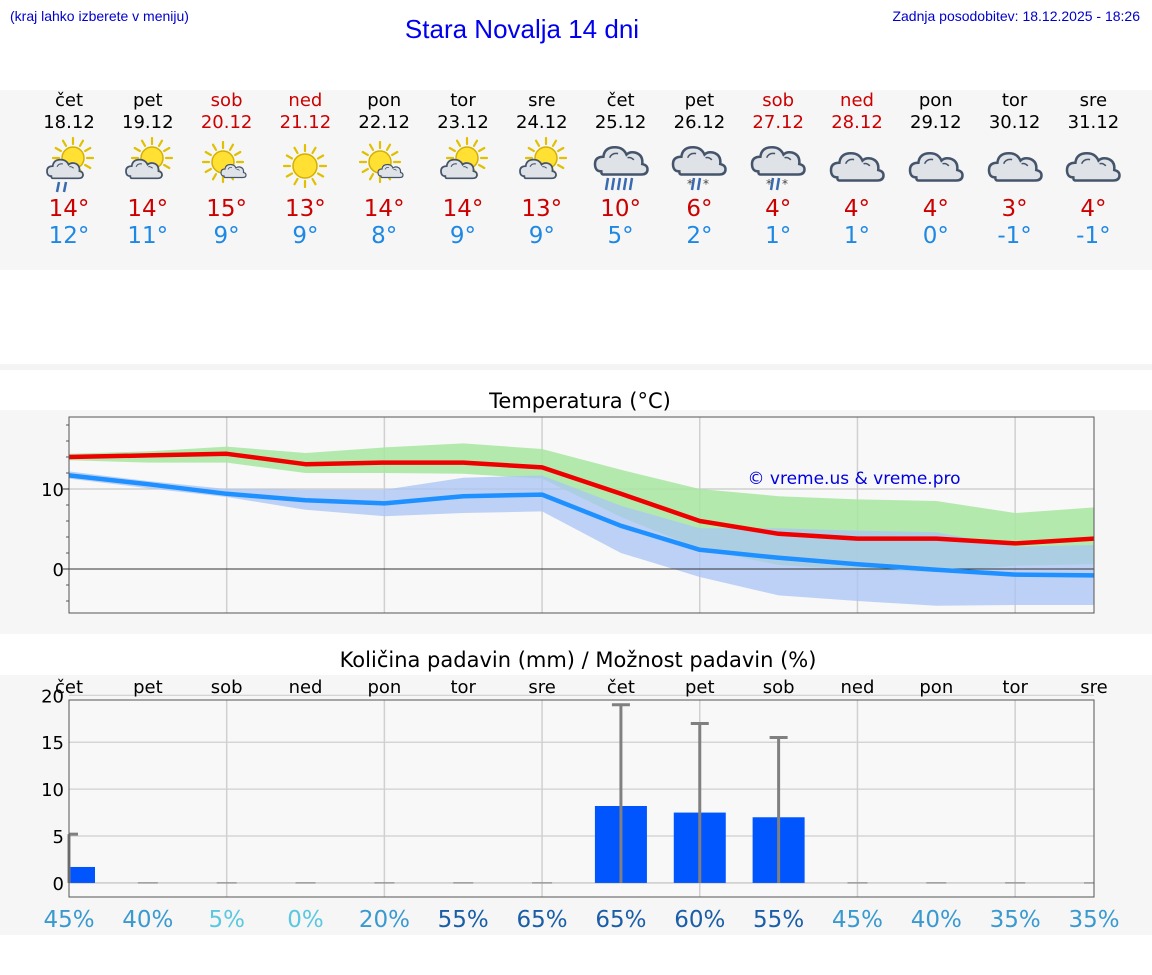 The height and width of the screenshot is (975, 1152). Describe the element at coordinates (936, 122) in the screenshot. I see `day-date: 29.12` at that location.